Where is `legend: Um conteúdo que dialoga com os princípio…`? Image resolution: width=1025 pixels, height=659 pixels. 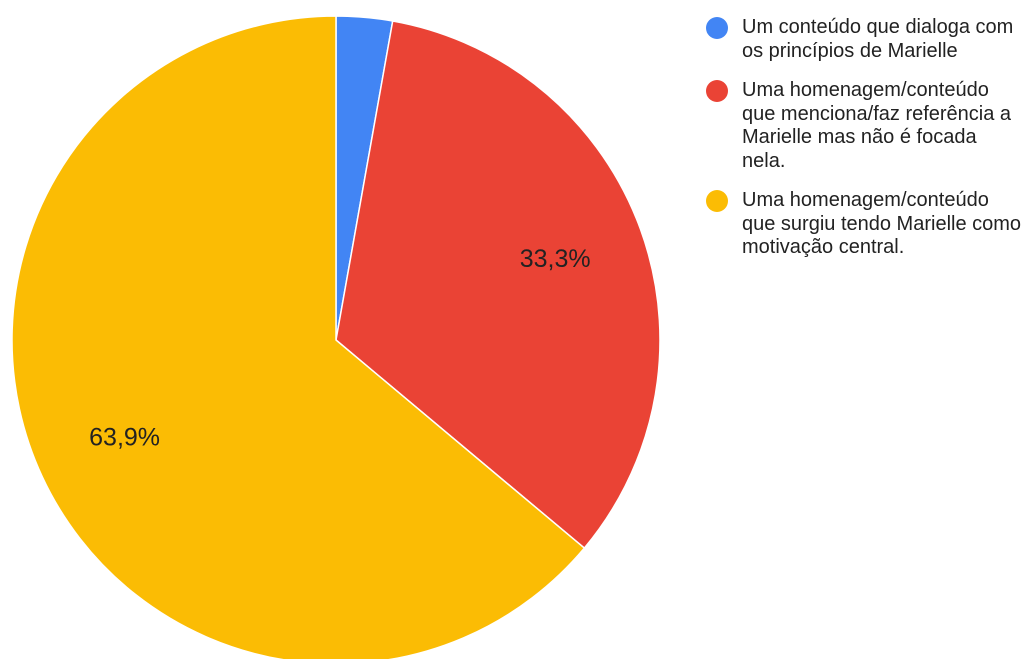 legend: Um conteúdo que dialoga com os princípio… is located at coordinates (864, 146).